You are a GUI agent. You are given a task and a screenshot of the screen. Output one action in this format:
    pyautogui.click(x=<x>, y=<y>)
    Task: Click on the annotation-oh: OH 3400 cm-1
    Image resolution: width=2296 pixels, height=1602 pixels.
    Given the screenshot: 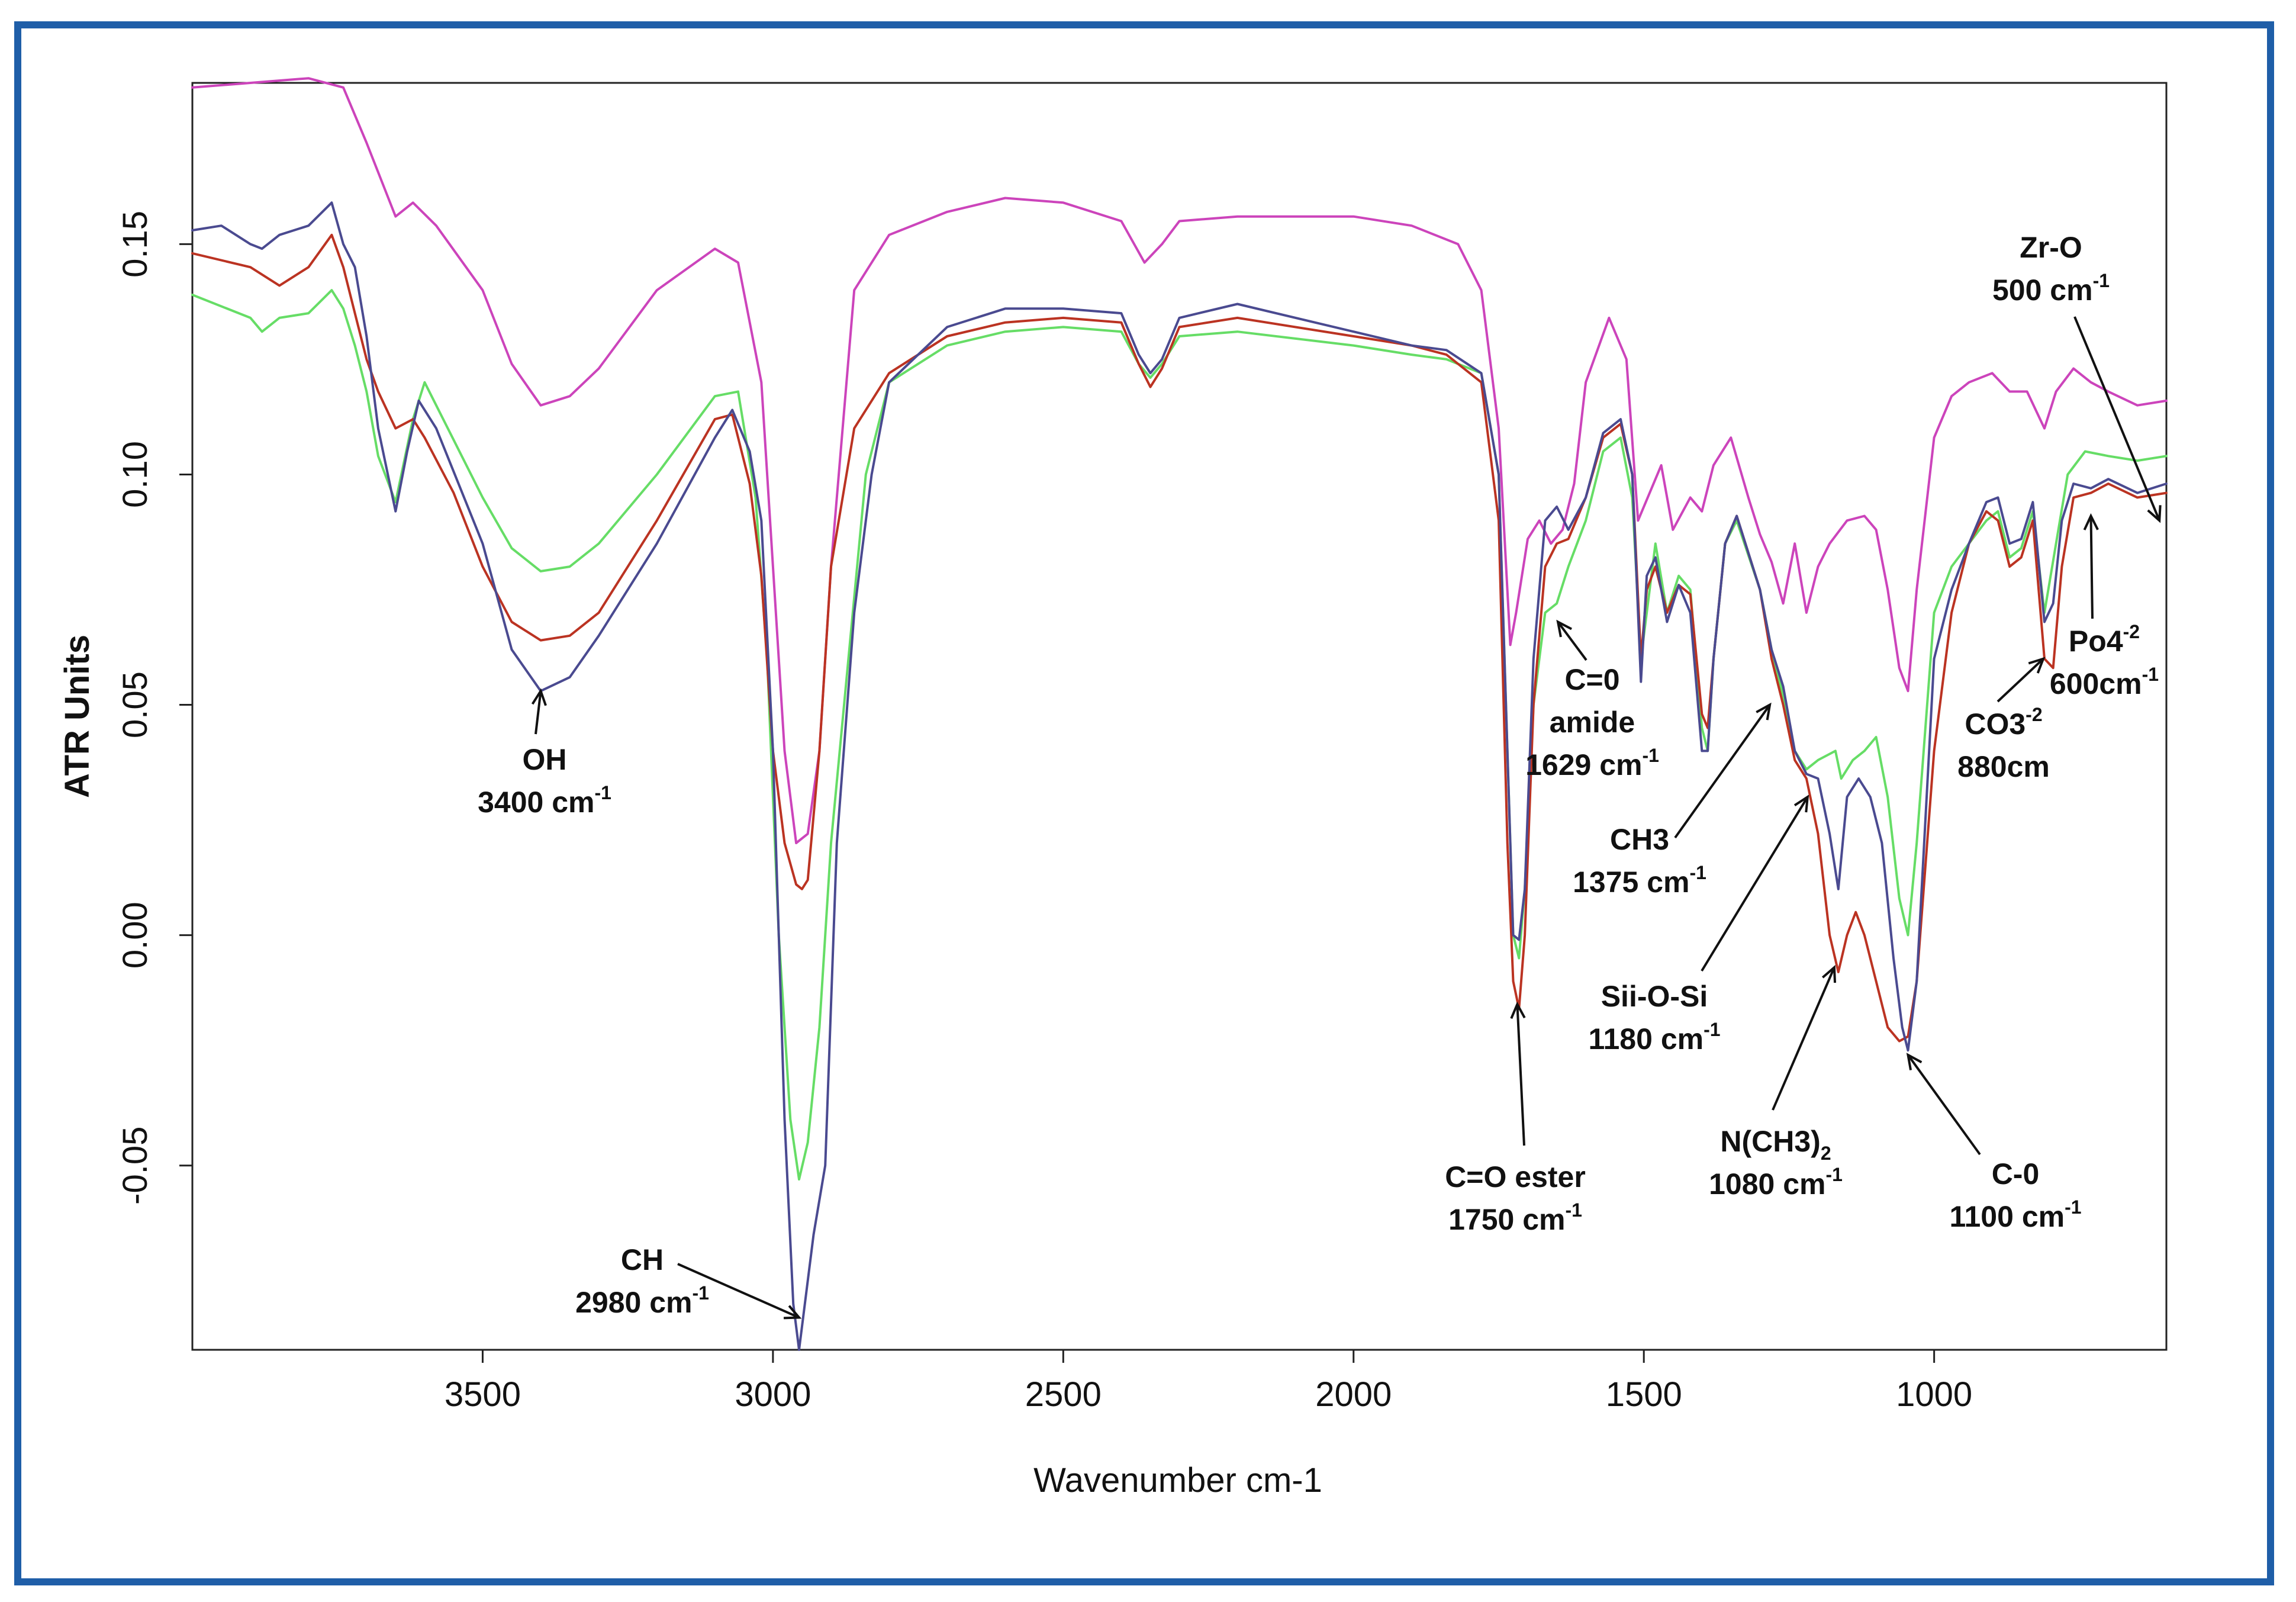 What is the action you would take?
    pyautogui.click(x=544, y=753)
    